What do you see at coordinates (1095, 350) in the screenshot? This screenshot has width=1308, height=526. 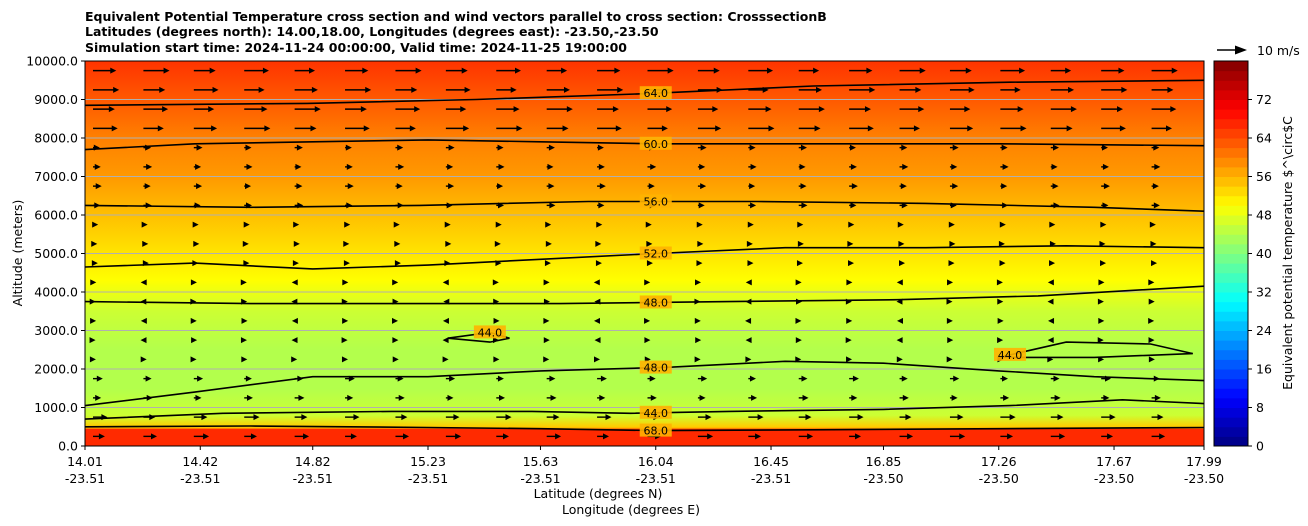 I see `contour-line` at bounding box center [1095, 350].